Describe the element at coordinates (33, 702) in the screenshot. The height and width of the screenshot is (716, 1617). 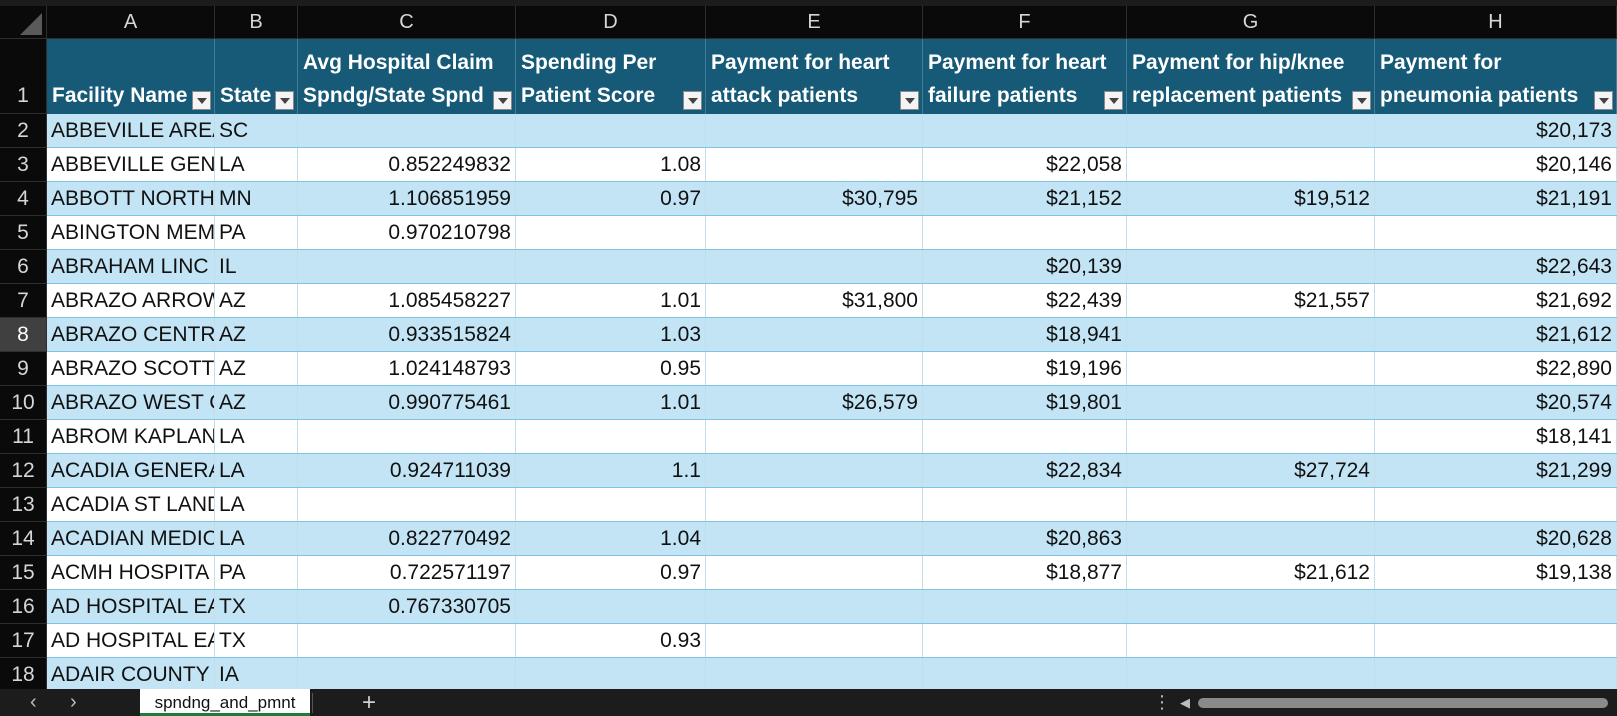
I see `chevron-left-icon: ‹` at that location.